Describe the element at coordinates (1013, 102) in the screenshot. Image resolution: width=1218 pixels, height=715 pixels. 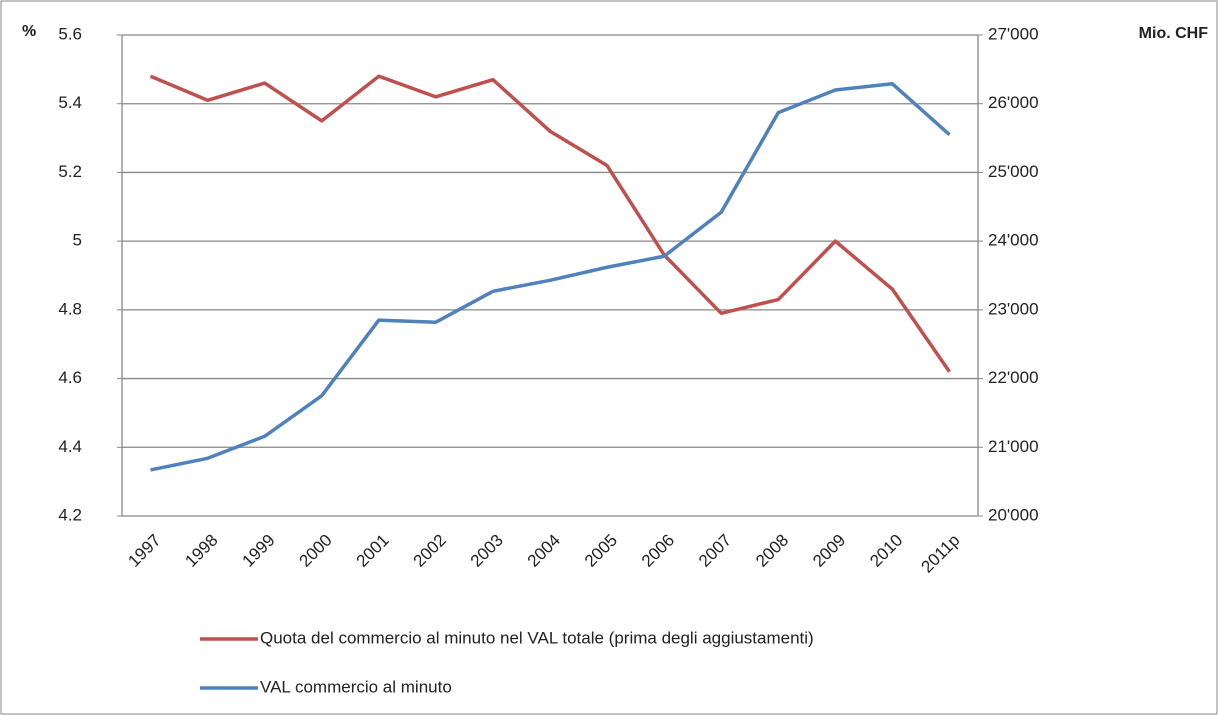
I see `y2-tick-label: 26'000` at that location.